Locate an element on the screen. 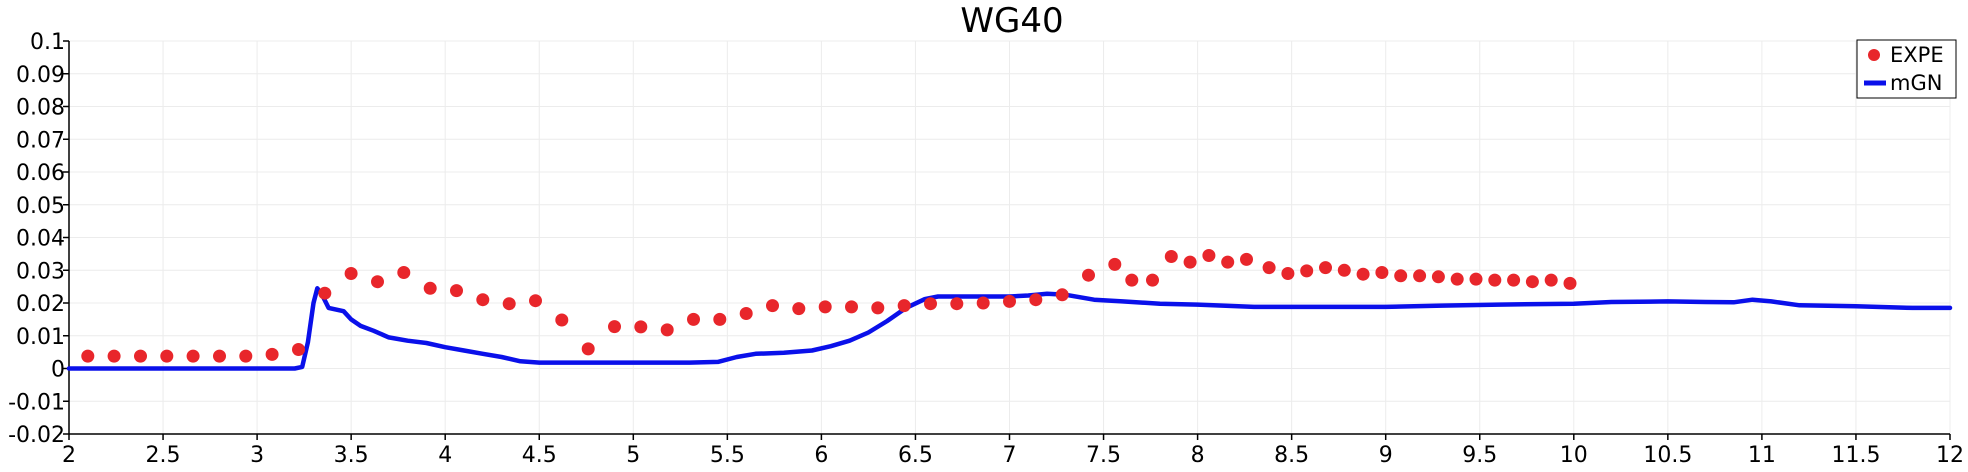  x-tick-label: 7.5 is located at coordinates (1103, 455).